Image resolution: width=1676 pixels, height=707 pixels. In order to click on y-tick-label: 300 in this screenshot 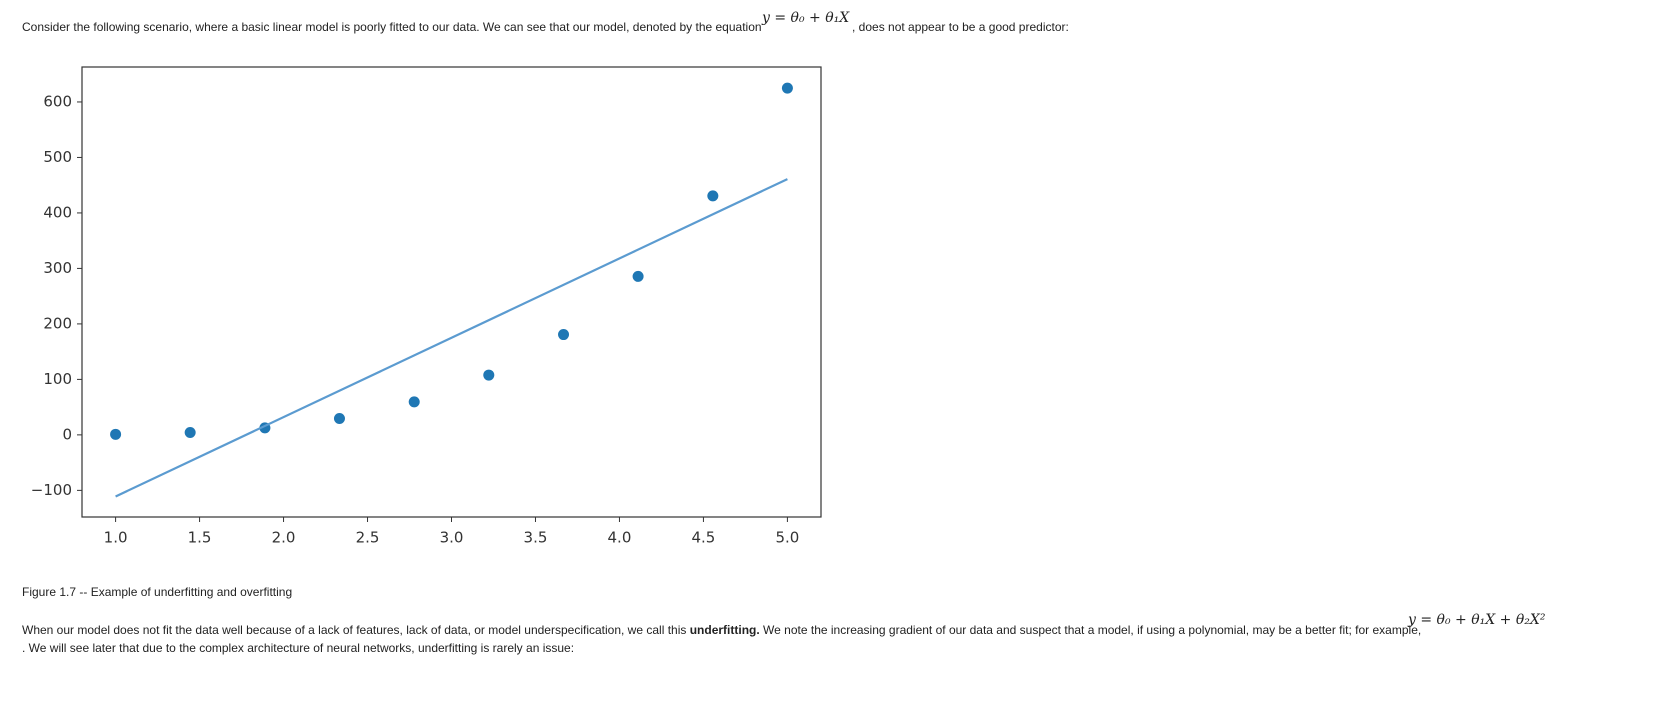, I will do `click(57, 268)`.